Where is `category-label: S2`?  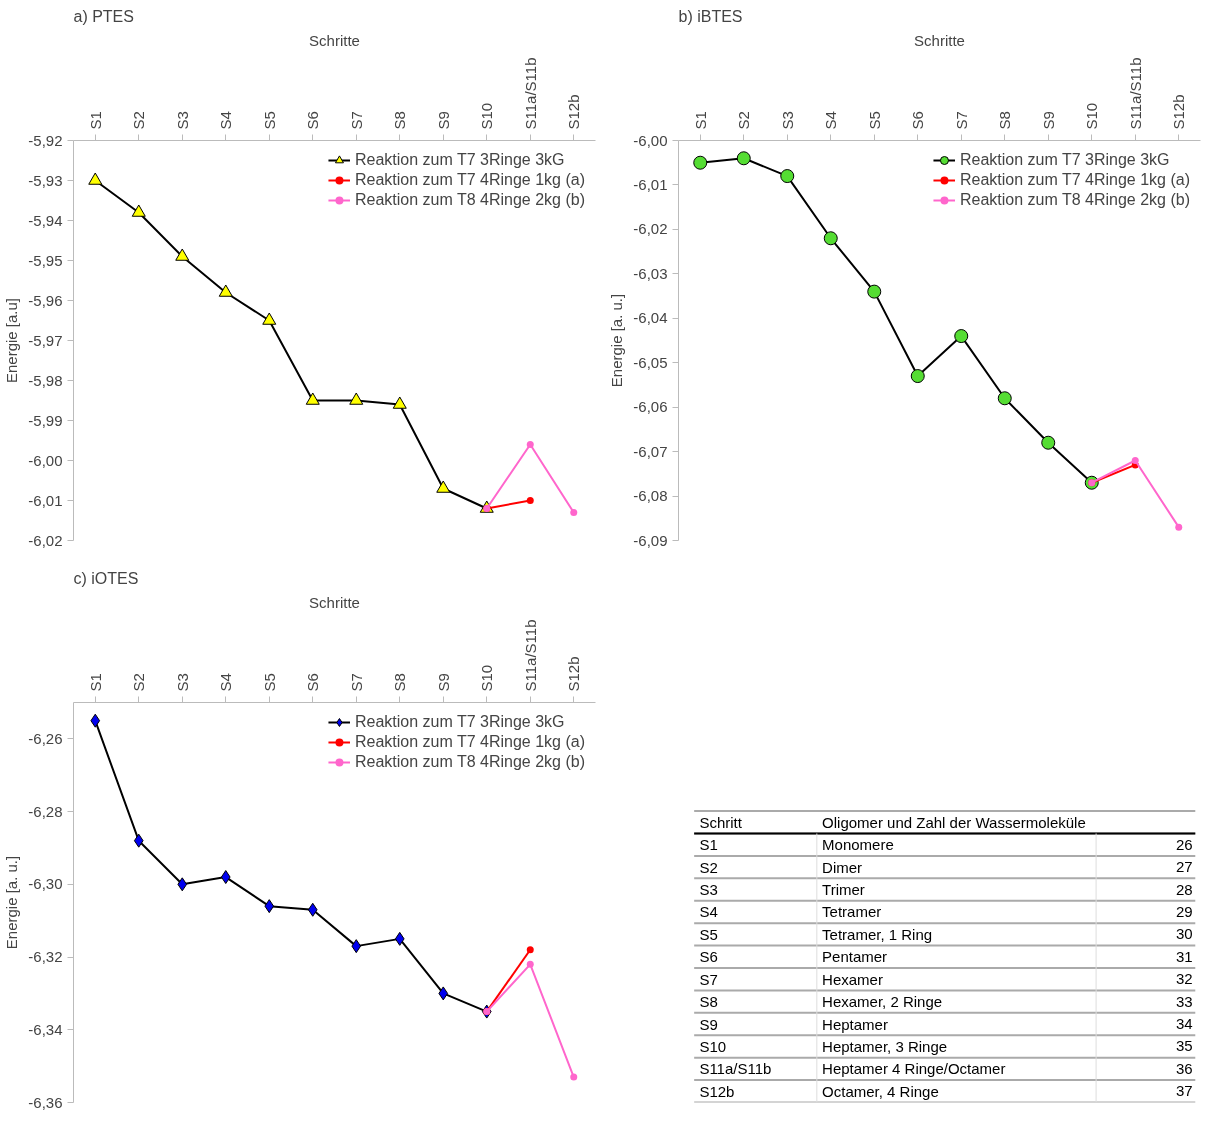
category-label: S2 is located at coordinates (708, 867).